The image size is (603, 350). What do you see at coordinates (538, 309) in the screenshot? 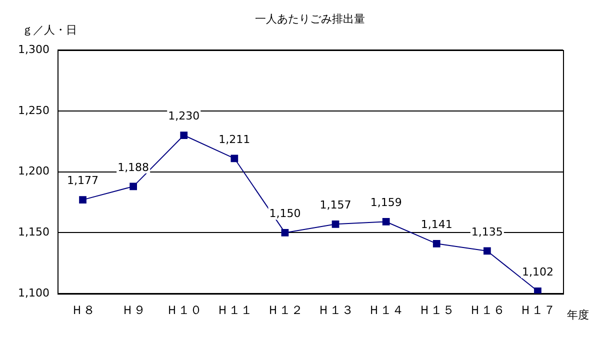
I see `x-tick-label: Ｈ１７` at bounding box center [538, 309].